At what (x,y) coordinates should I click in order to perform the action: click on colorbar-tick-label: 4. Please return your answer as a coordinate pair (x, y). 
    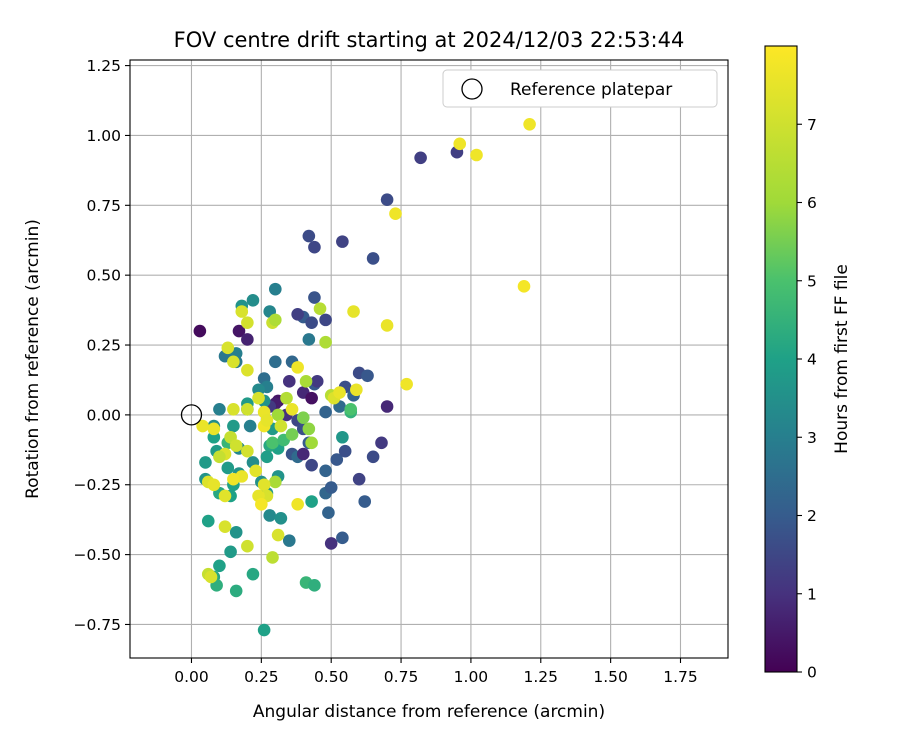
    Looking at the image, I should click on (812, 360).